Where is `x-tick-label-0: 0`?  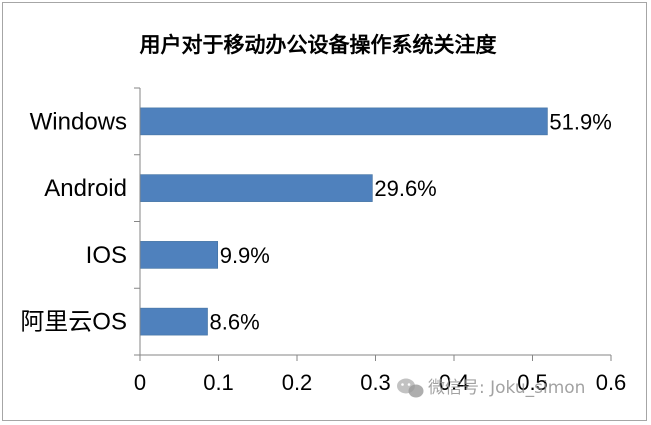 x-tick-label-0: 0 is located at coordinates (140, 382).